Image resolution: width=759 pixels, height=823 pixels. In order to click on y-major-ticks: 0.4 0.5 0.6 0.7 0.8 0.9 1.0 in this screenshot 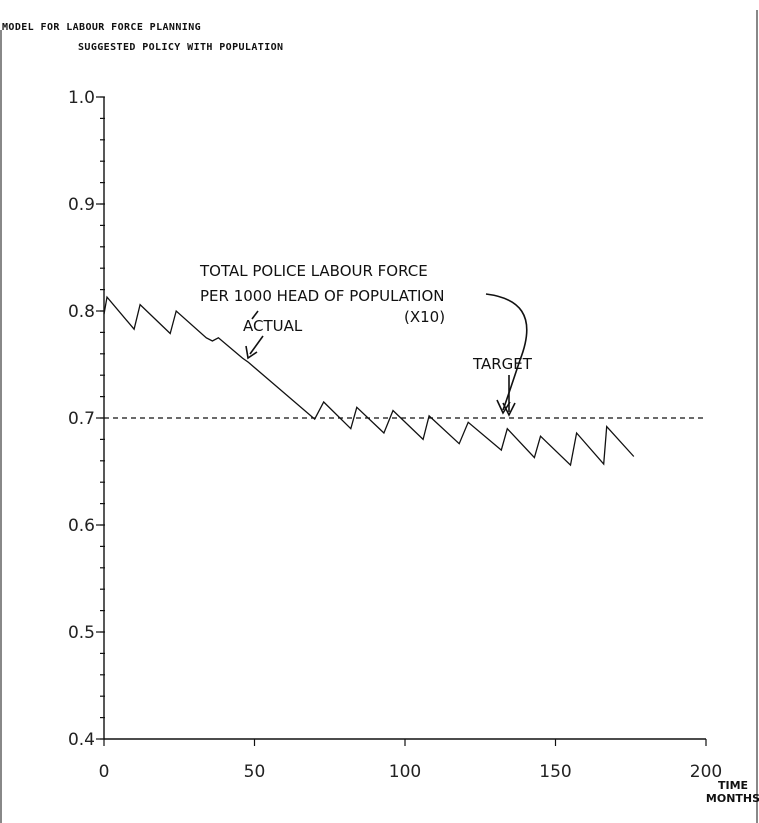, I will do `click(86, 419)`.